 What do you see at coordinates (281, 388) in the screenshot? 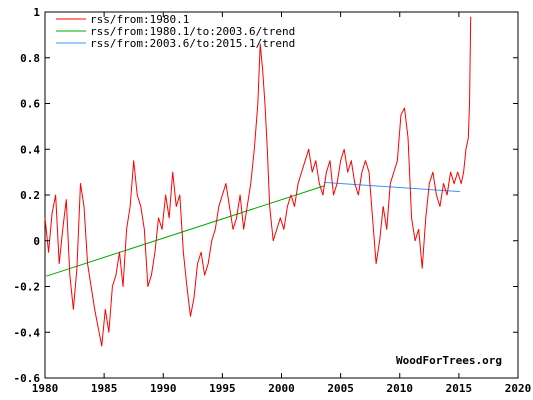
I see `x-tick-label: 2000` at bounding box center [281, 388].